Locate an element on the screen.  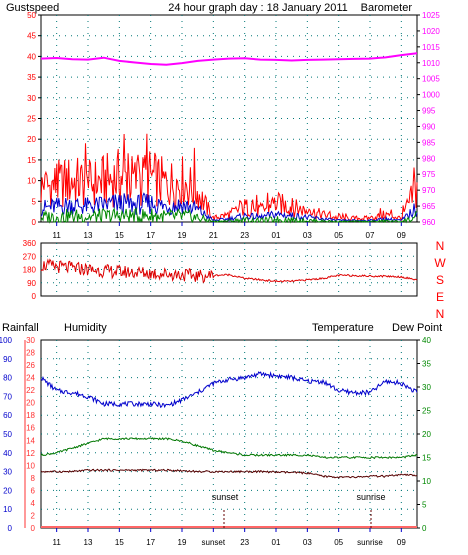
baro-tick-label: 975 is located at coordinates (429, 174).